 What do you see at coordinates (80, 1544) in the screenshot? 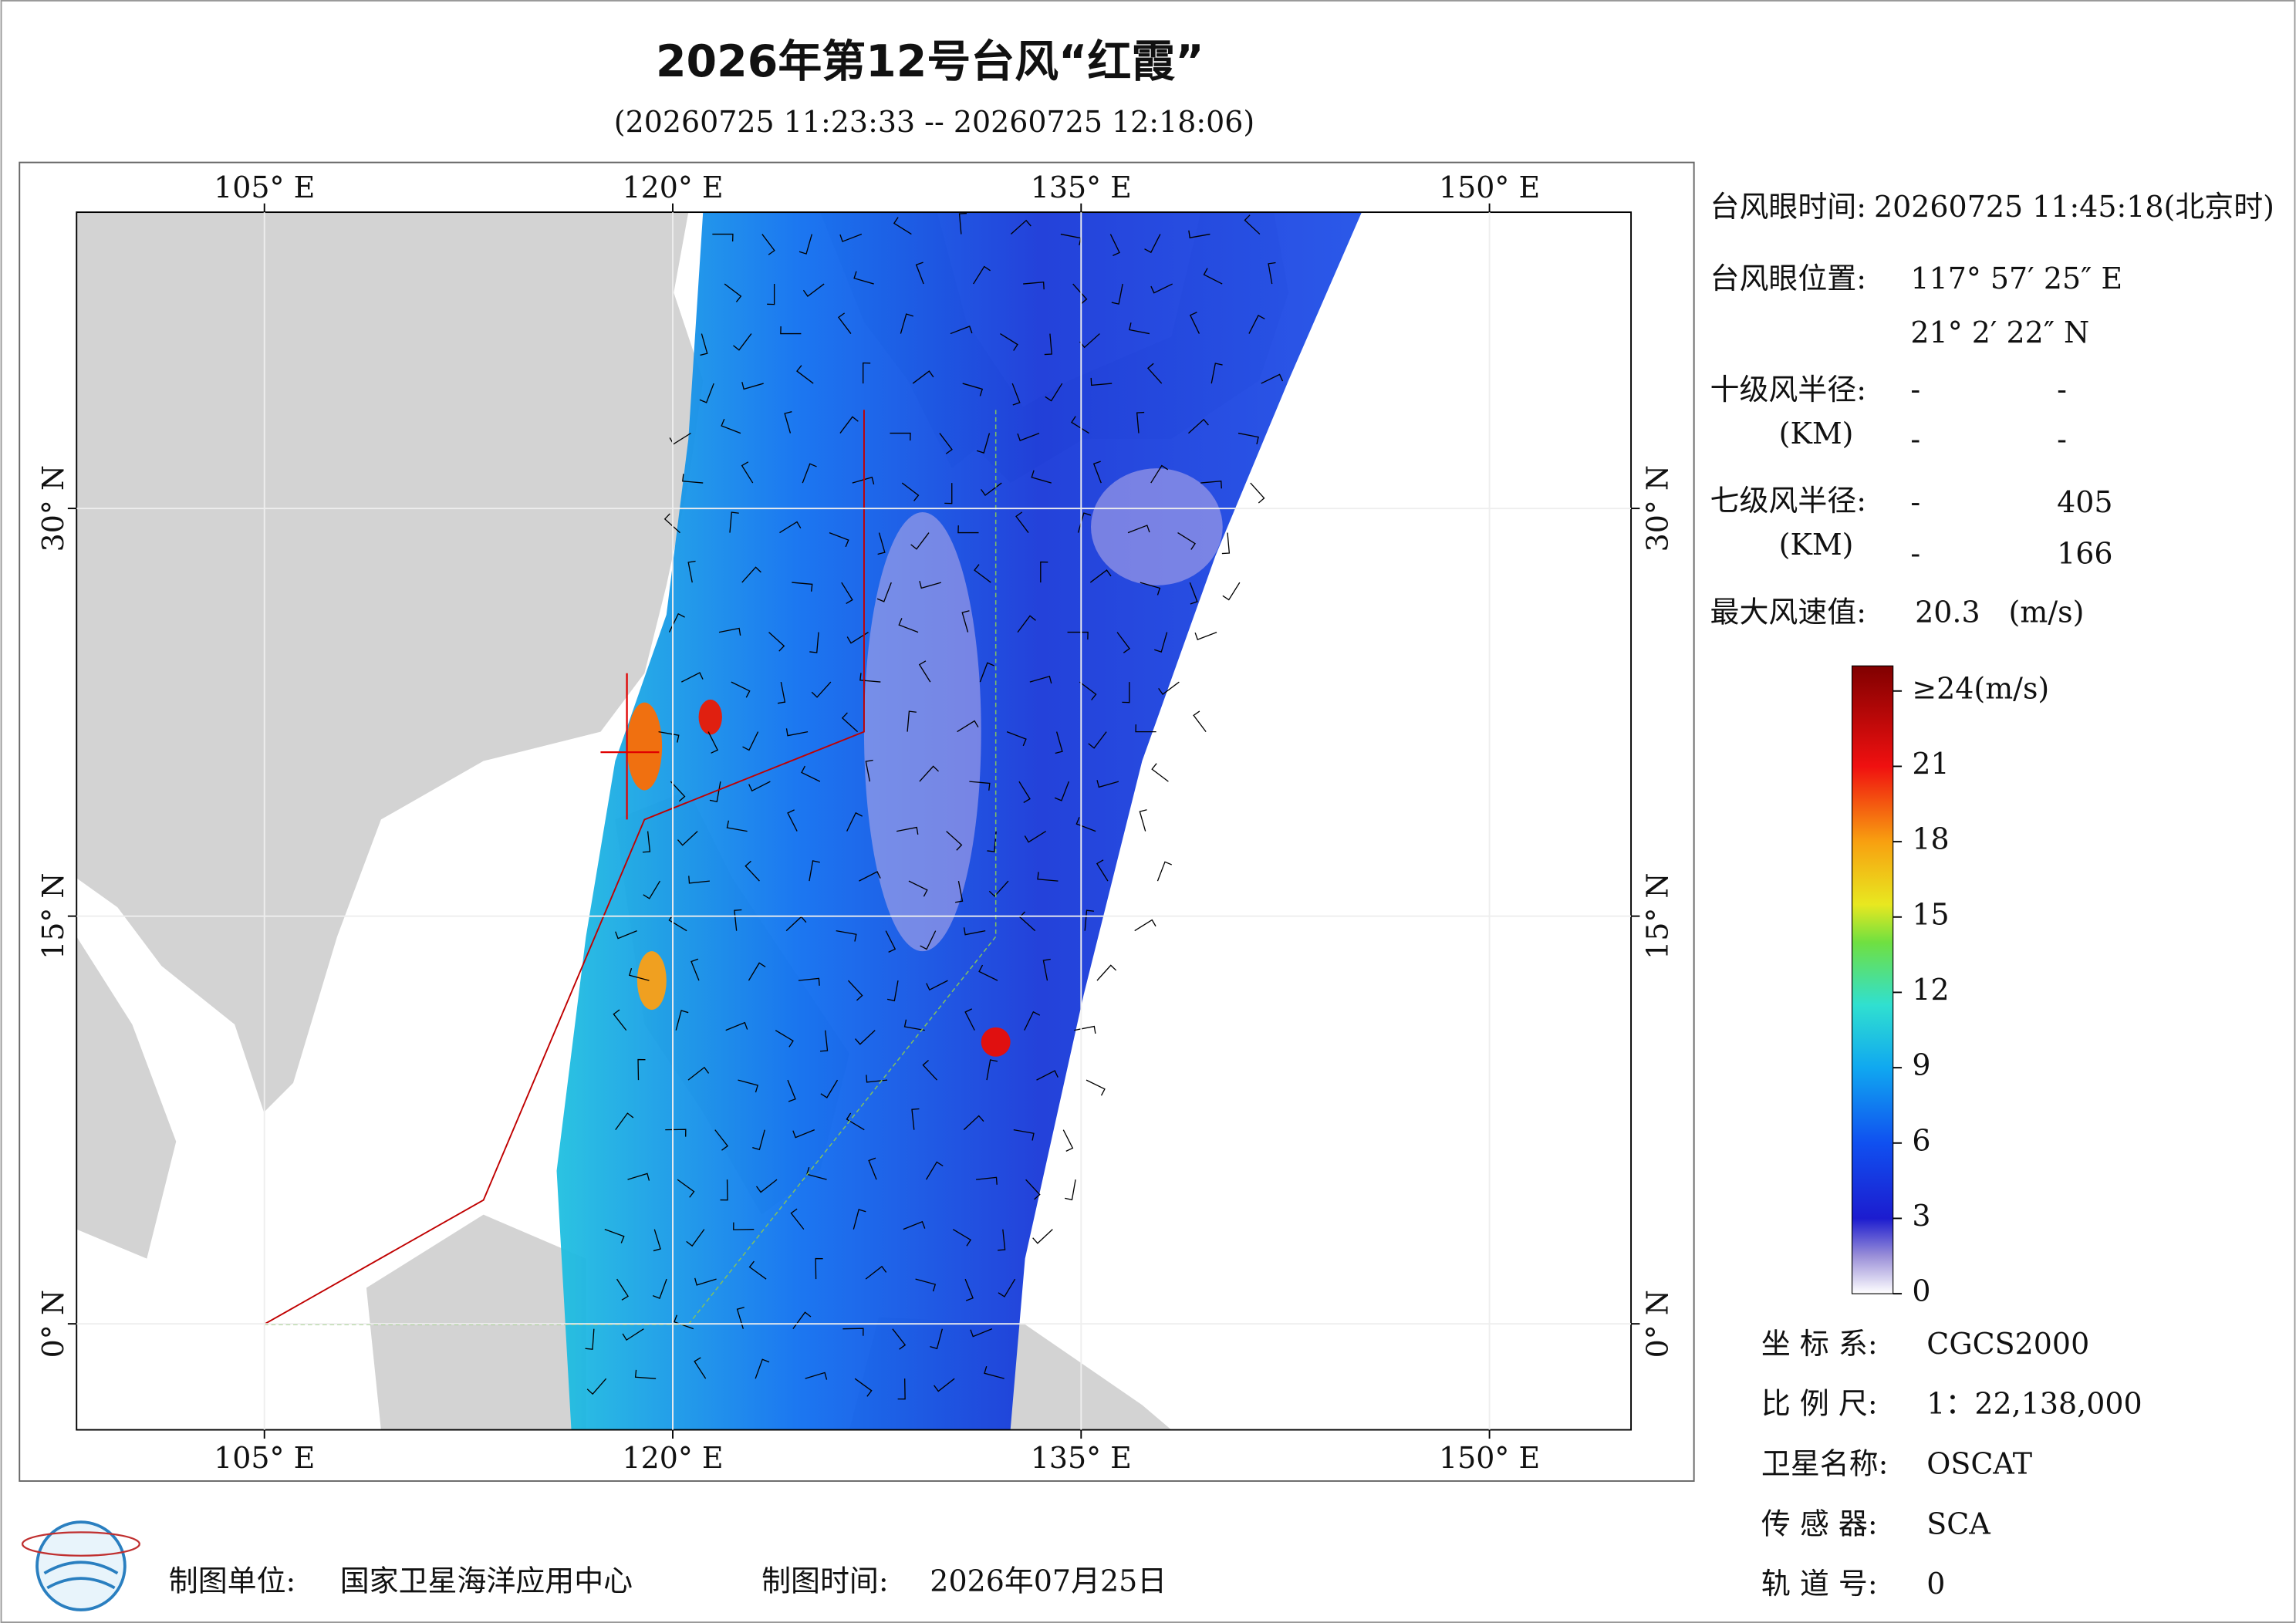
I see `logo-orbit` at bounding box center [80, 1544].